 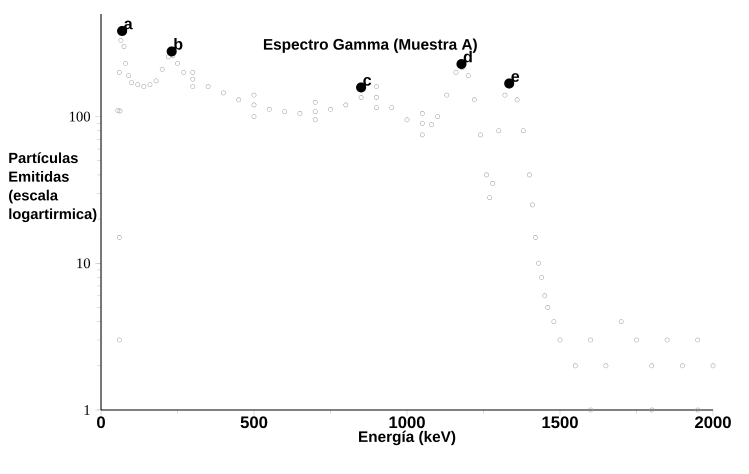 What do you see at coordinates (560, 422) in the screenshot?
I see `x-tick-label: 1500` at bounding box center [560, 422].